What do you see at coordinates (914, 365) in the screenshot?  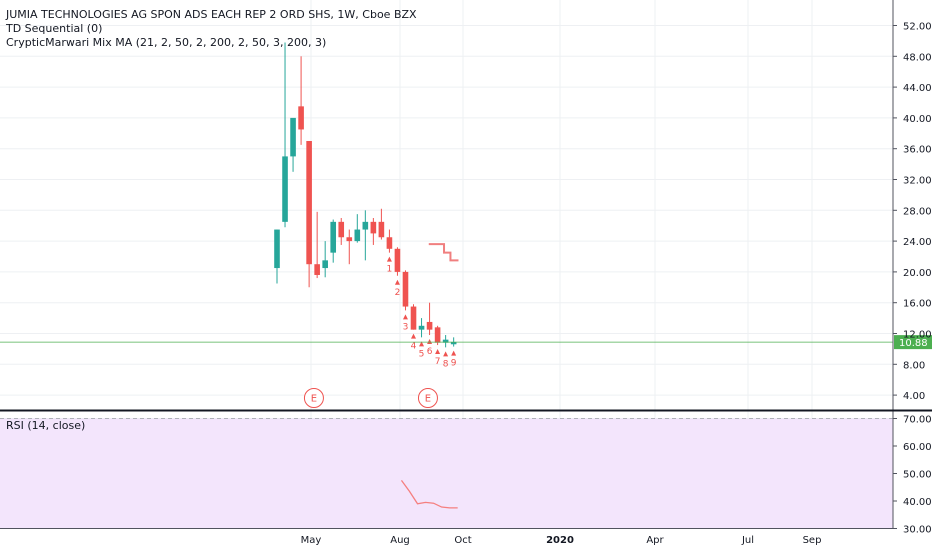 I see `price-tick-label: 8.00` at bounding box center [914, 365].